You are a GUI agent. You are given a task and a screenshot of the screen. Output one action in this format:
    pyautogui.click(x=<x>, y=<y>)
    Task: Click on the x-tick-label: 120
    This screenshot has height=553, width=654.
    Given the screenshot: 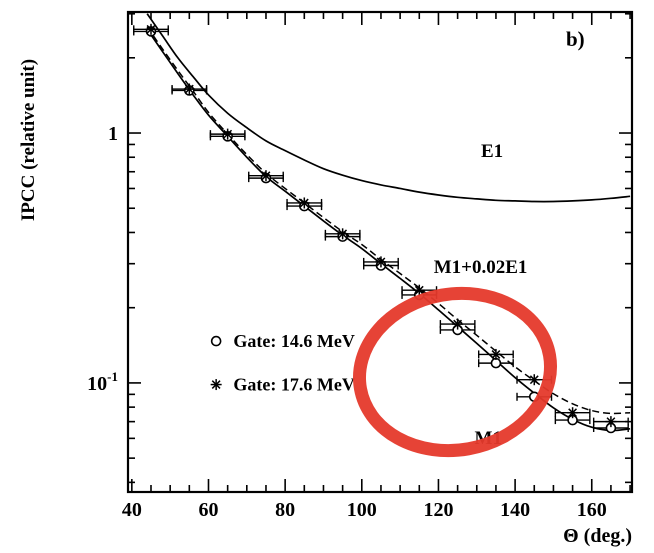 What is the action you would take?
    pyautogui.click(x=438, y=510)
    